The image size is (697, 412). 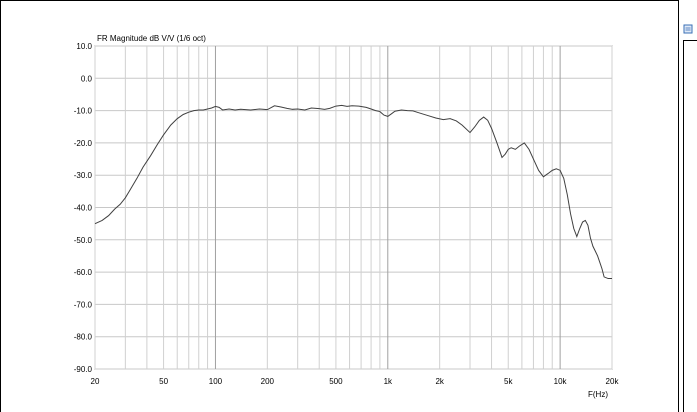 What do you see at coordinates (268, 381) in the screenshot?
I see `x-tick-label: 200` at bounding box center [268, 381].